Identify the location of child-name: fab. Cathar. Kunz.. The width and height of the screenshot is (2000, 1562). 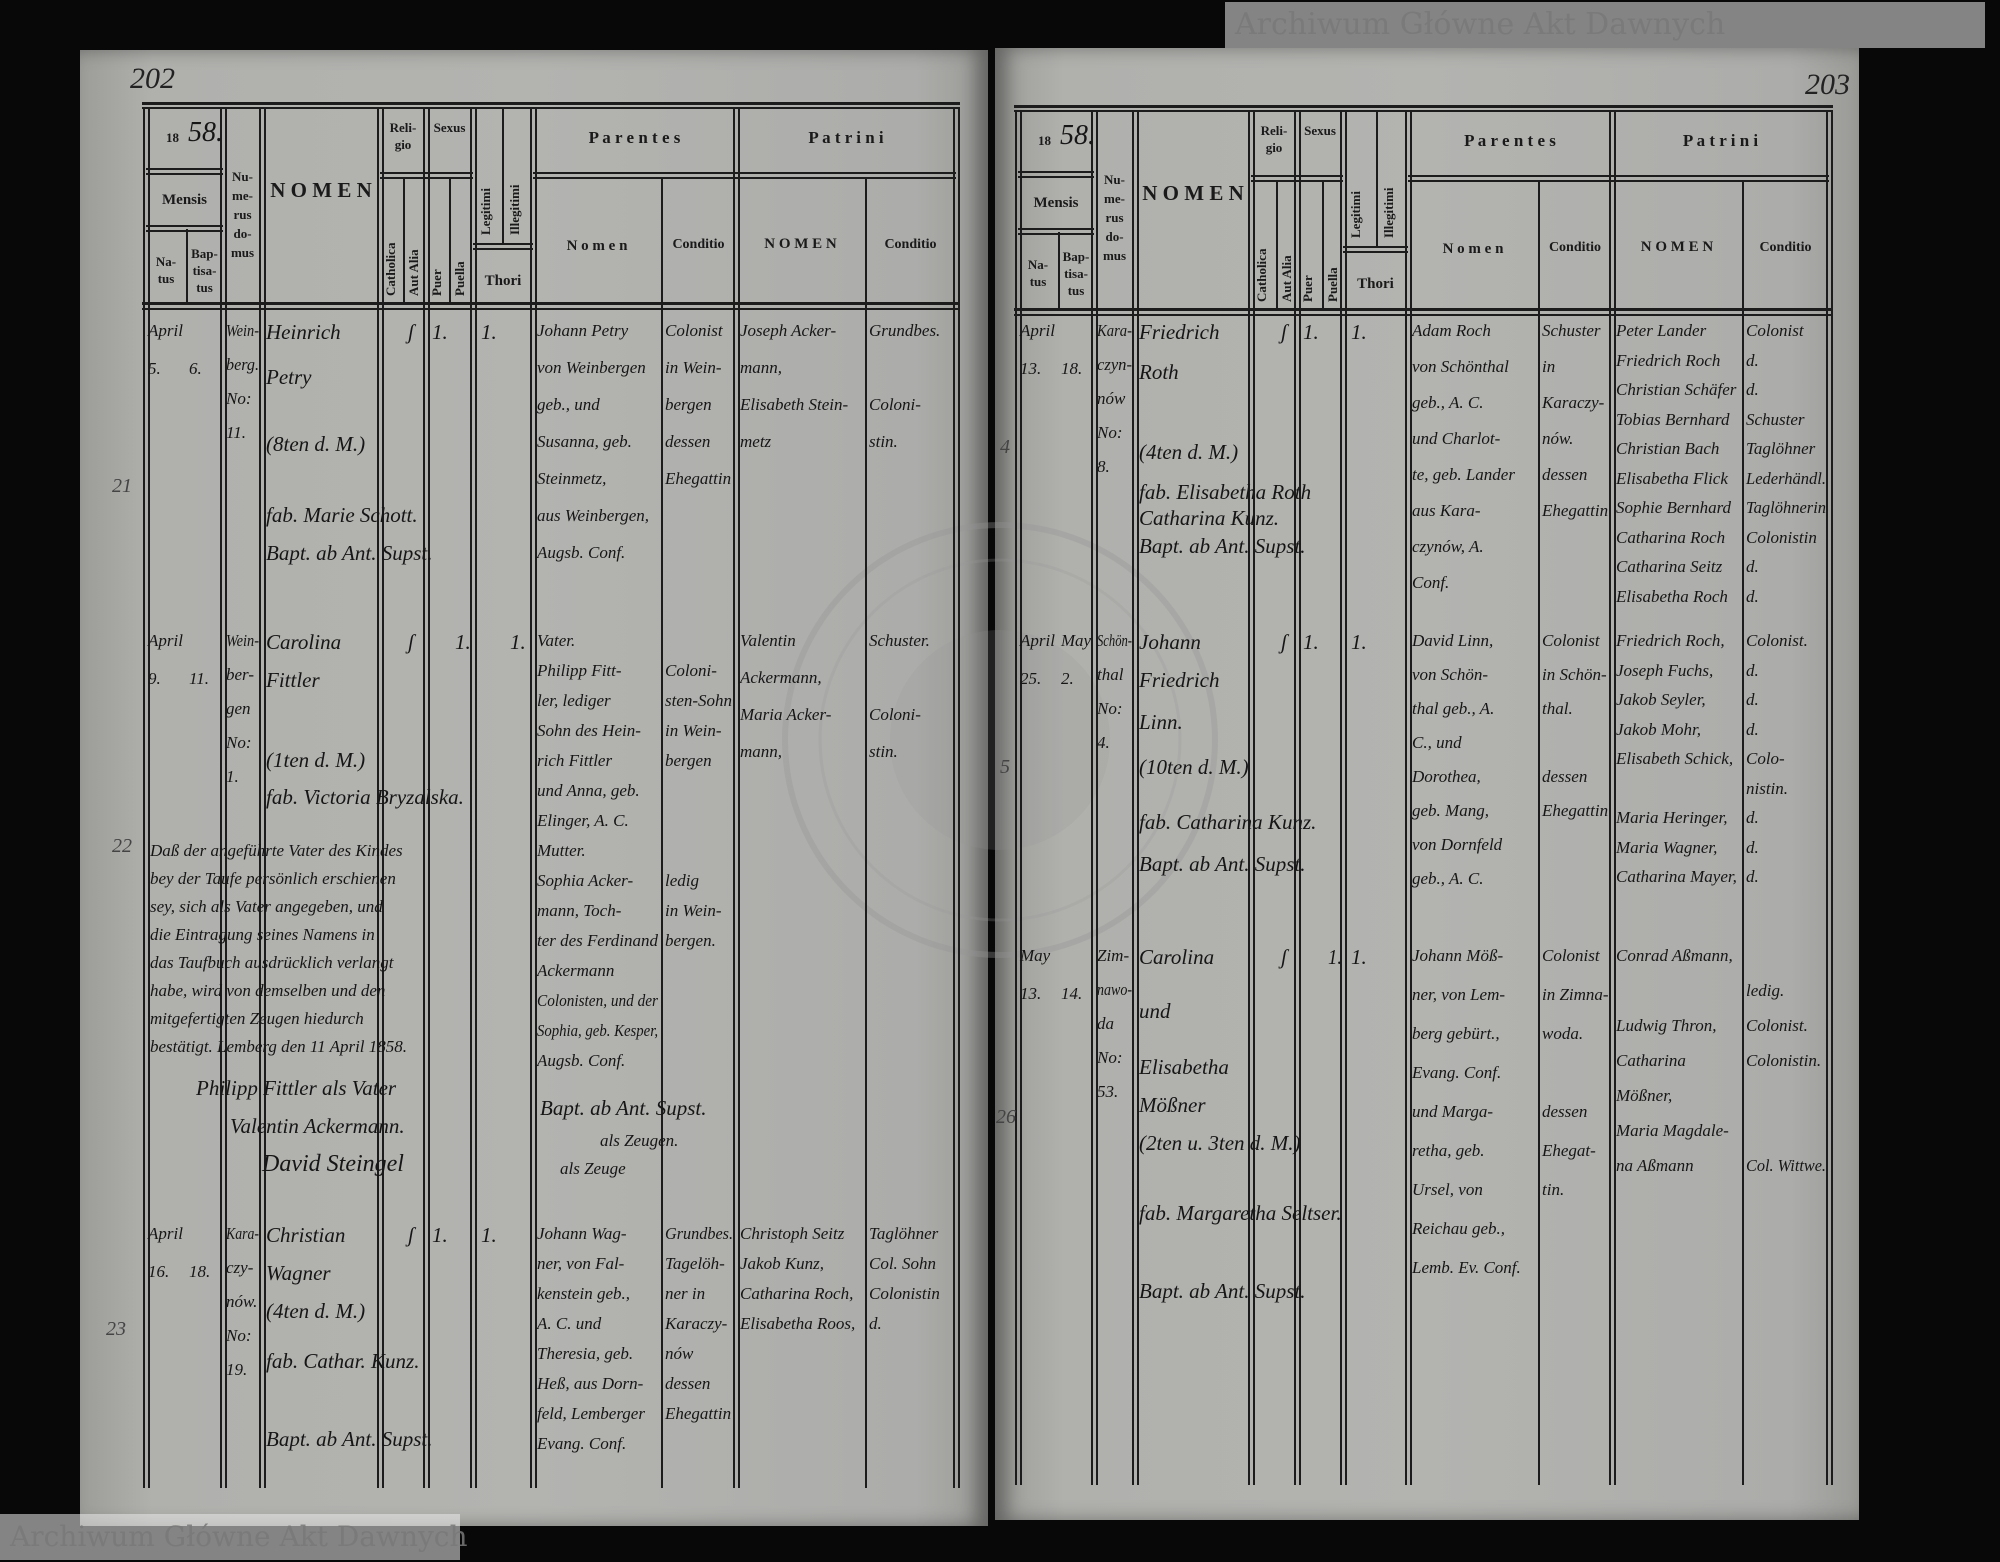
(343, 1361).